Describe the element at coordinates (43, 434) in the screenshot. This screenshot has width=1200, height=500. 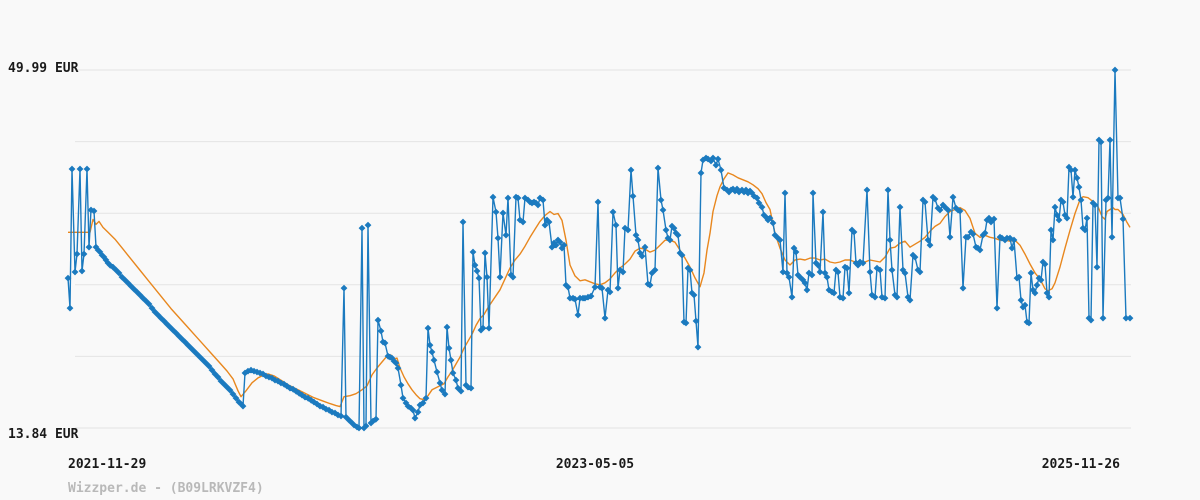
I see `y-axis-min-label: 13.84 EUR` at that location.